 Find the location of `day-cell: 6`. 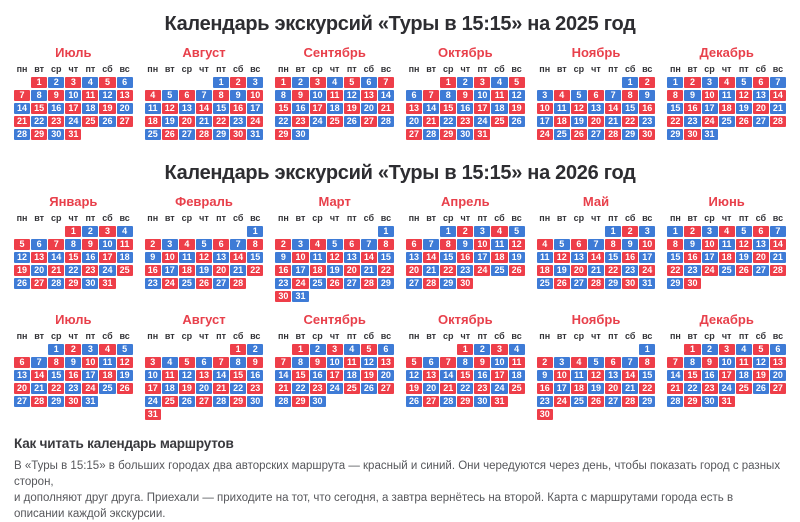

day-cell: 6 is located at coordinates (760, 82).